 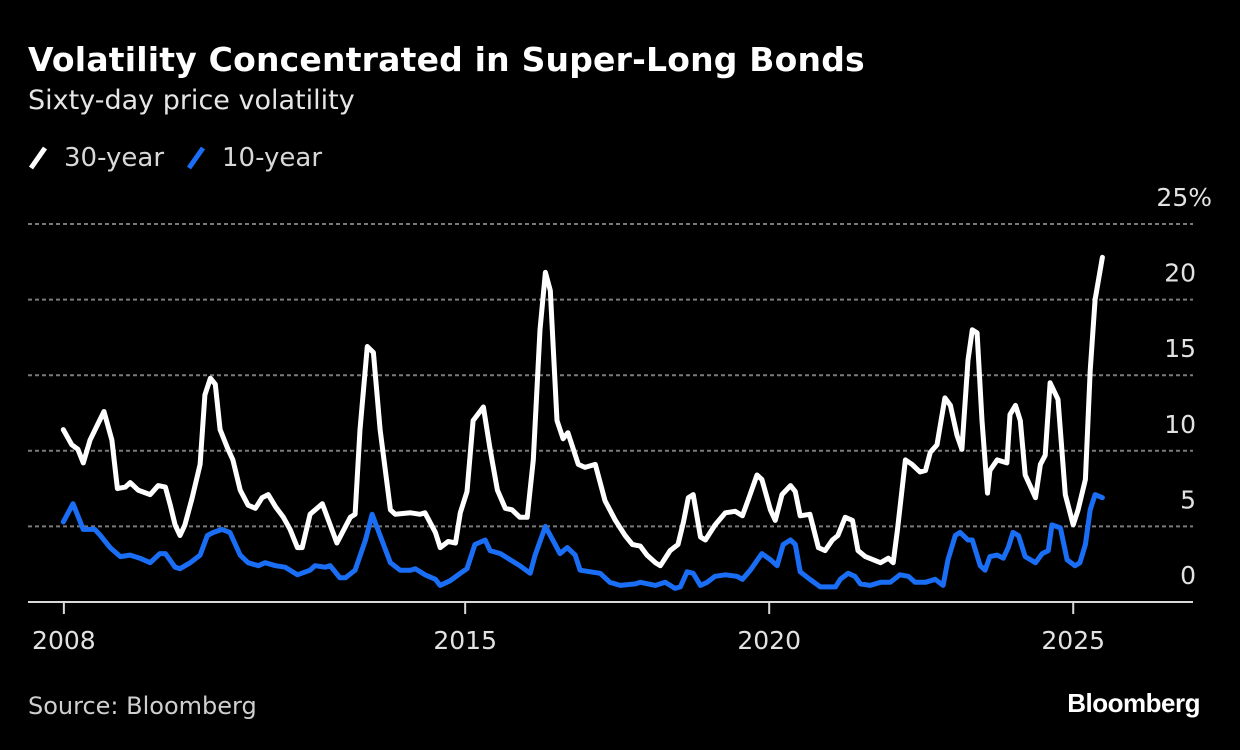 What do you see at coordinates (191, 100) in the screenshot?
I see `chart-subtitle: Sixty-day price volatility` at bounding box center [191, 100].